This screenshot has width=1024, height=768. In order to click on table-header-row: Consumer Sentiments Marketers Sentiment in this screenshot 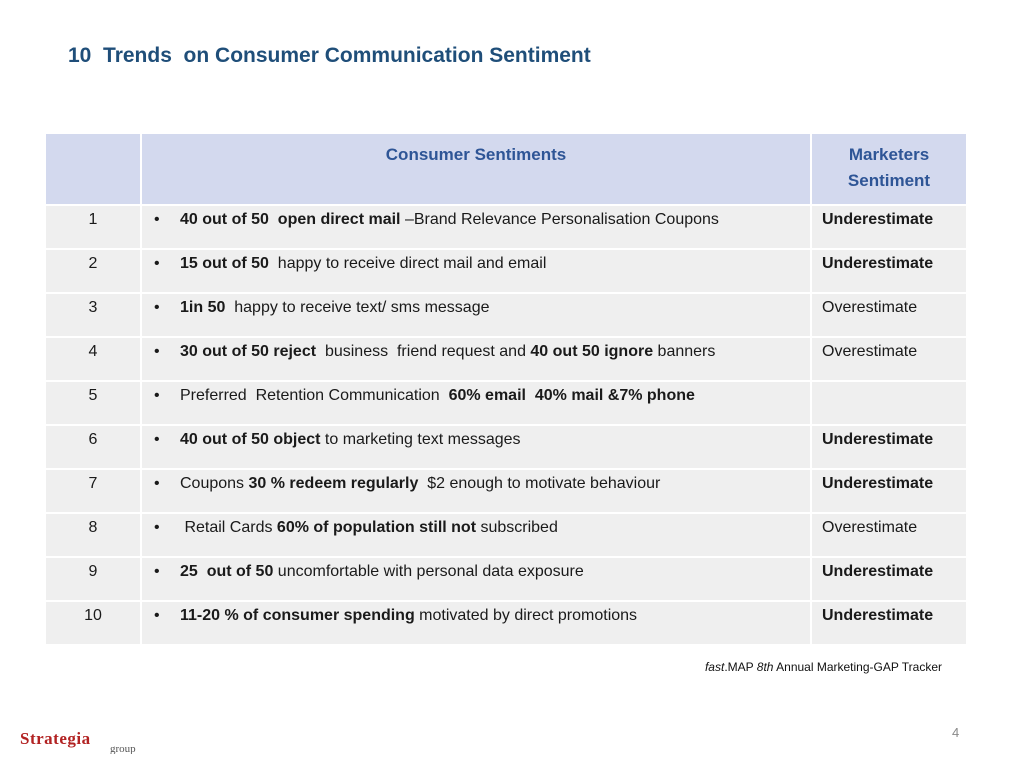, I will do `click(506, 169)`.